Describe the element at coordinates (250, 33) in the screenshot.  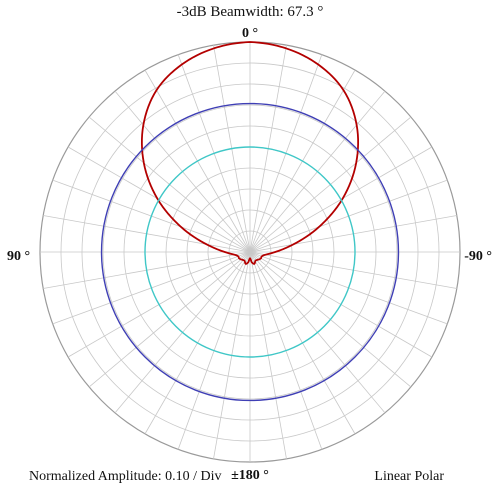
I see `angle-label-top: 0 °` at that location.